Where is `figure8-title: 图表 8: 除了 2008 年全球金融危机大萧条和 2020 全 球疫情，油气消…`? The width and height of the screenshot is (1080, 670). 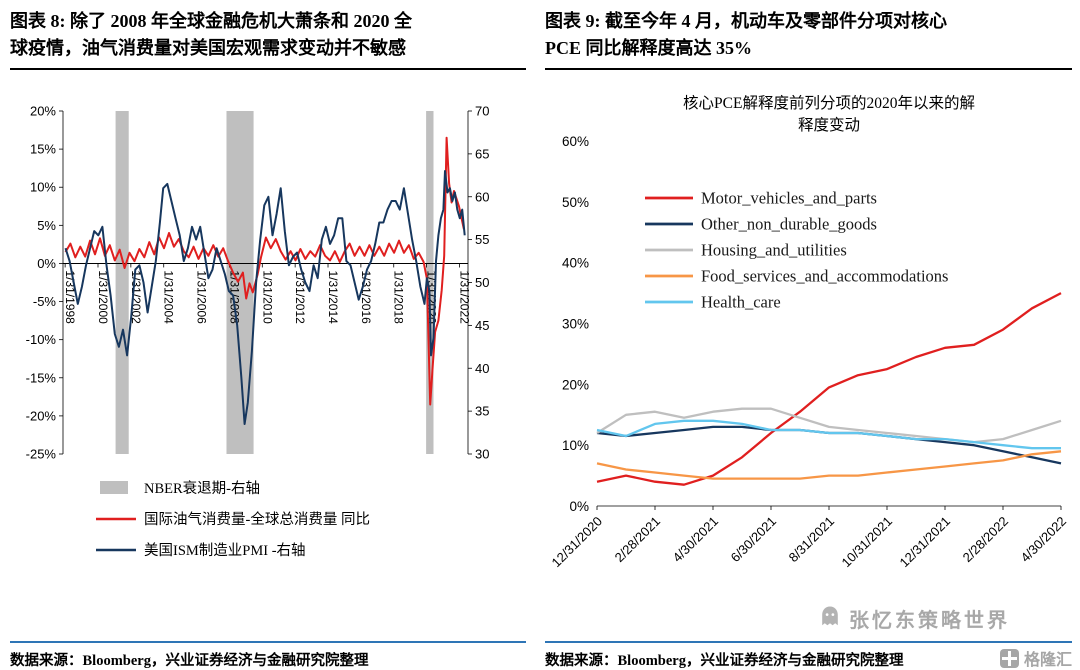 figure8-title: 图表 8: 除了 2008 年全球金融危机大萧条和 2020 全 球疫情，油气消… is located at coordinates (268, 39).